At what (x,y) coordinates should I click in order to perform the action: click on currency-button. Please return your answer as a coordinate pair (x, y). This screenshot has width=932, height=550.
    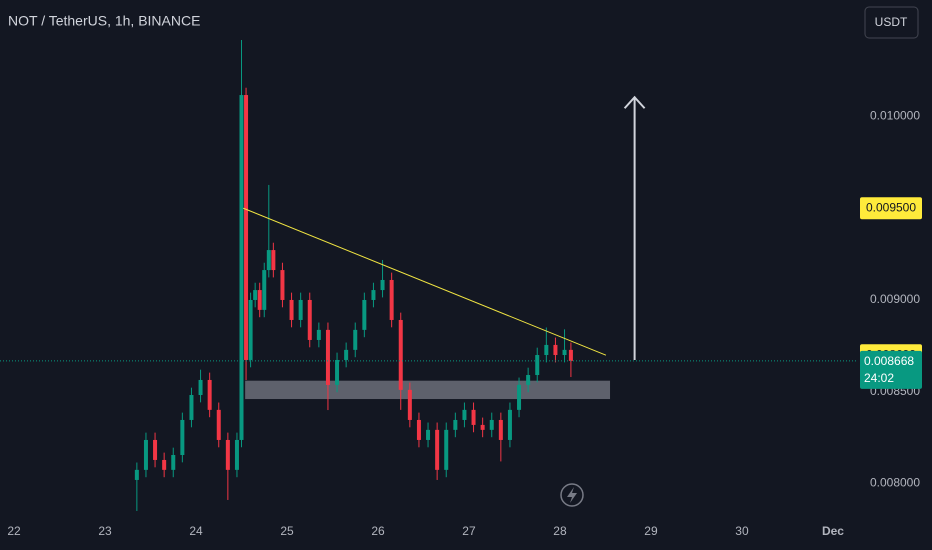
    Looking at the image, I should click on (891, 22).